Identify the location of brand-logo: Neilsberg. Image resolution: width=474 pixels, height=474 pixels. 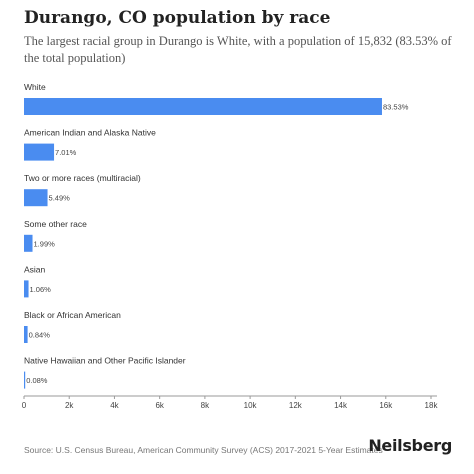
(410, 445).